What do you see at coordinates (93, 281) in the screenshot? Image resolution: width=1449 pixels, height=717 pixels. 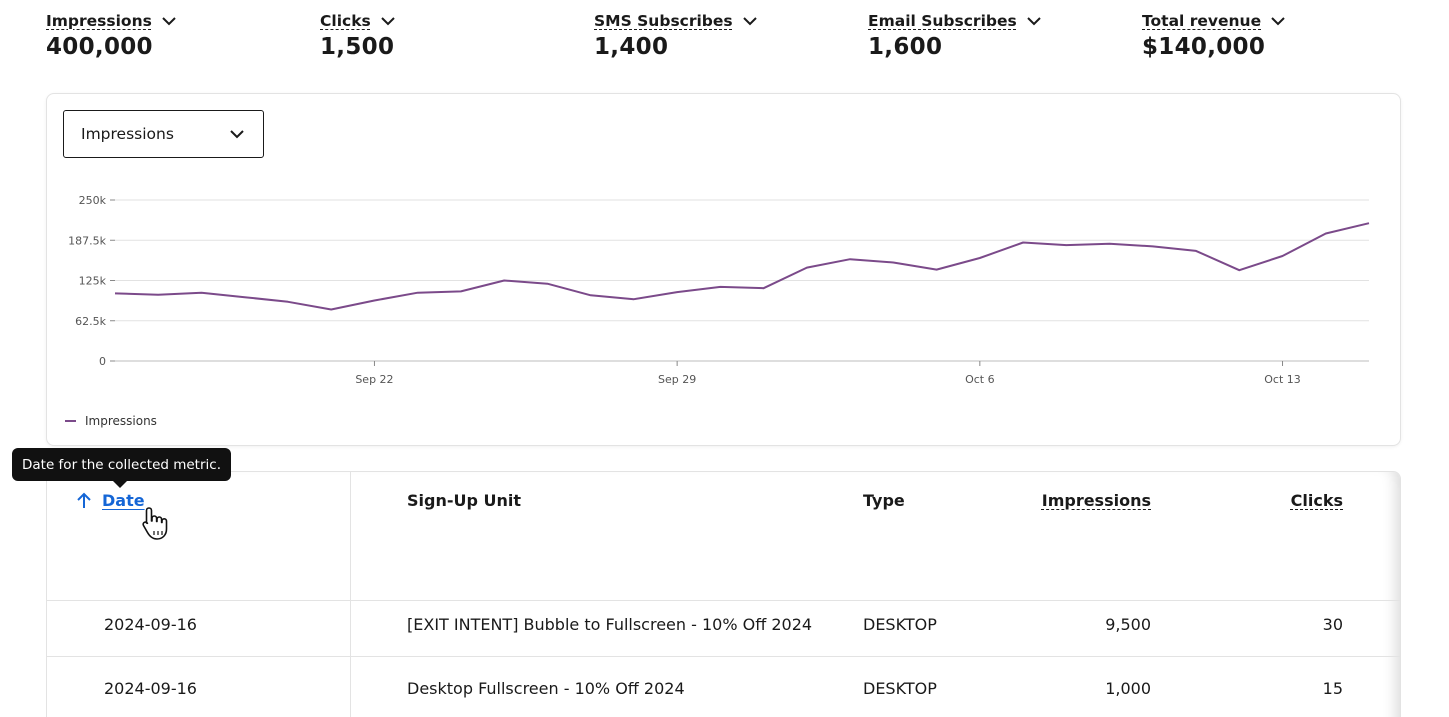 I see `y-tick-label: 125k` at bounding box center [93, 281].